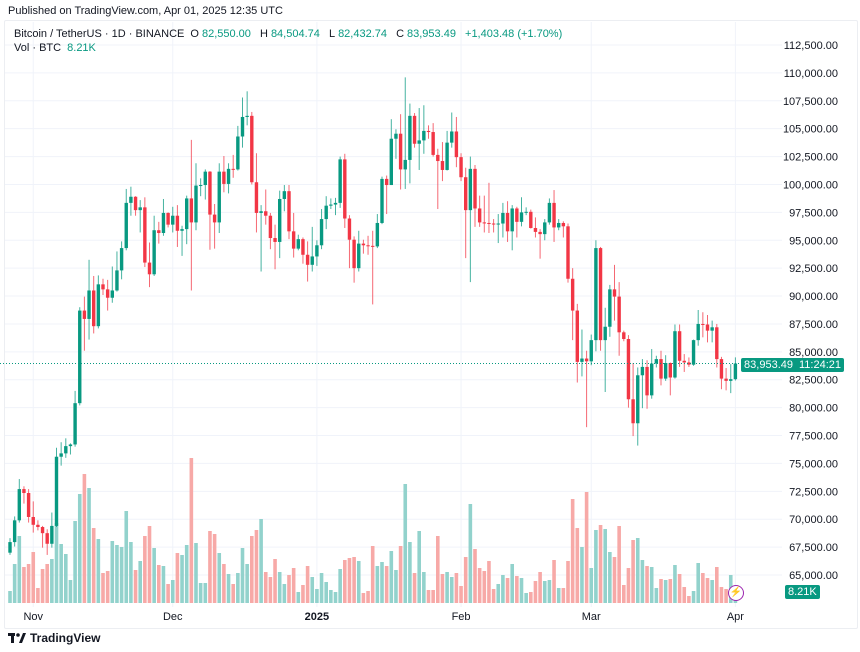  I want to click on y-tick-label: 90,000.00, so click(813, 297).